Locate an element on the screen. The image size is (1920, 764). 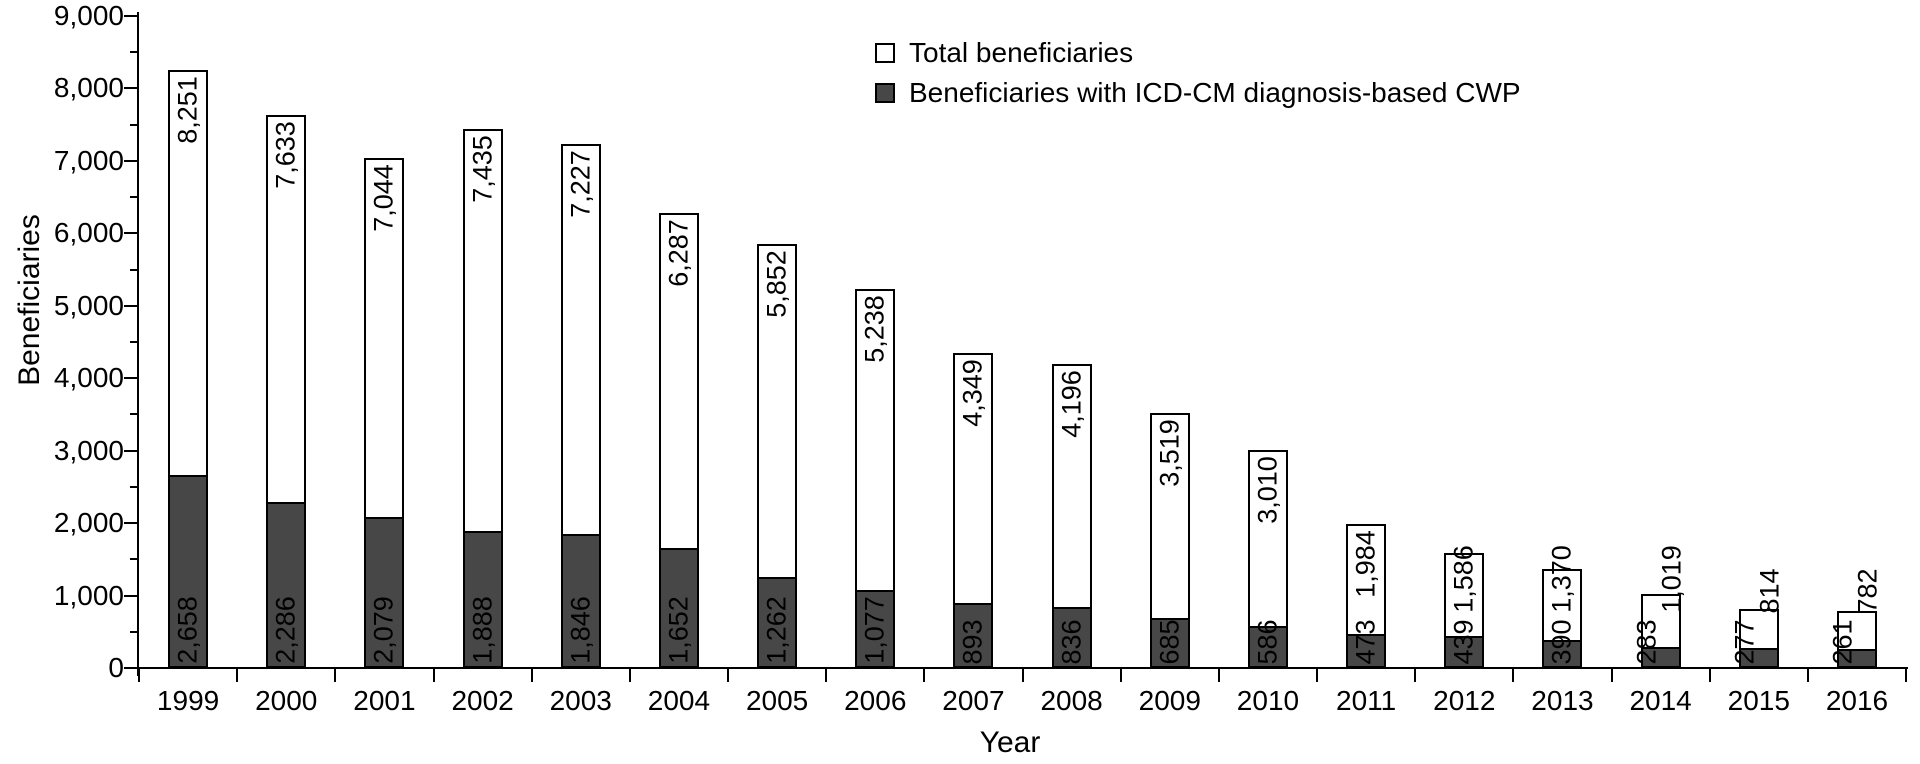
bar-cwp-2009 is located at coordinates (1169, 643).